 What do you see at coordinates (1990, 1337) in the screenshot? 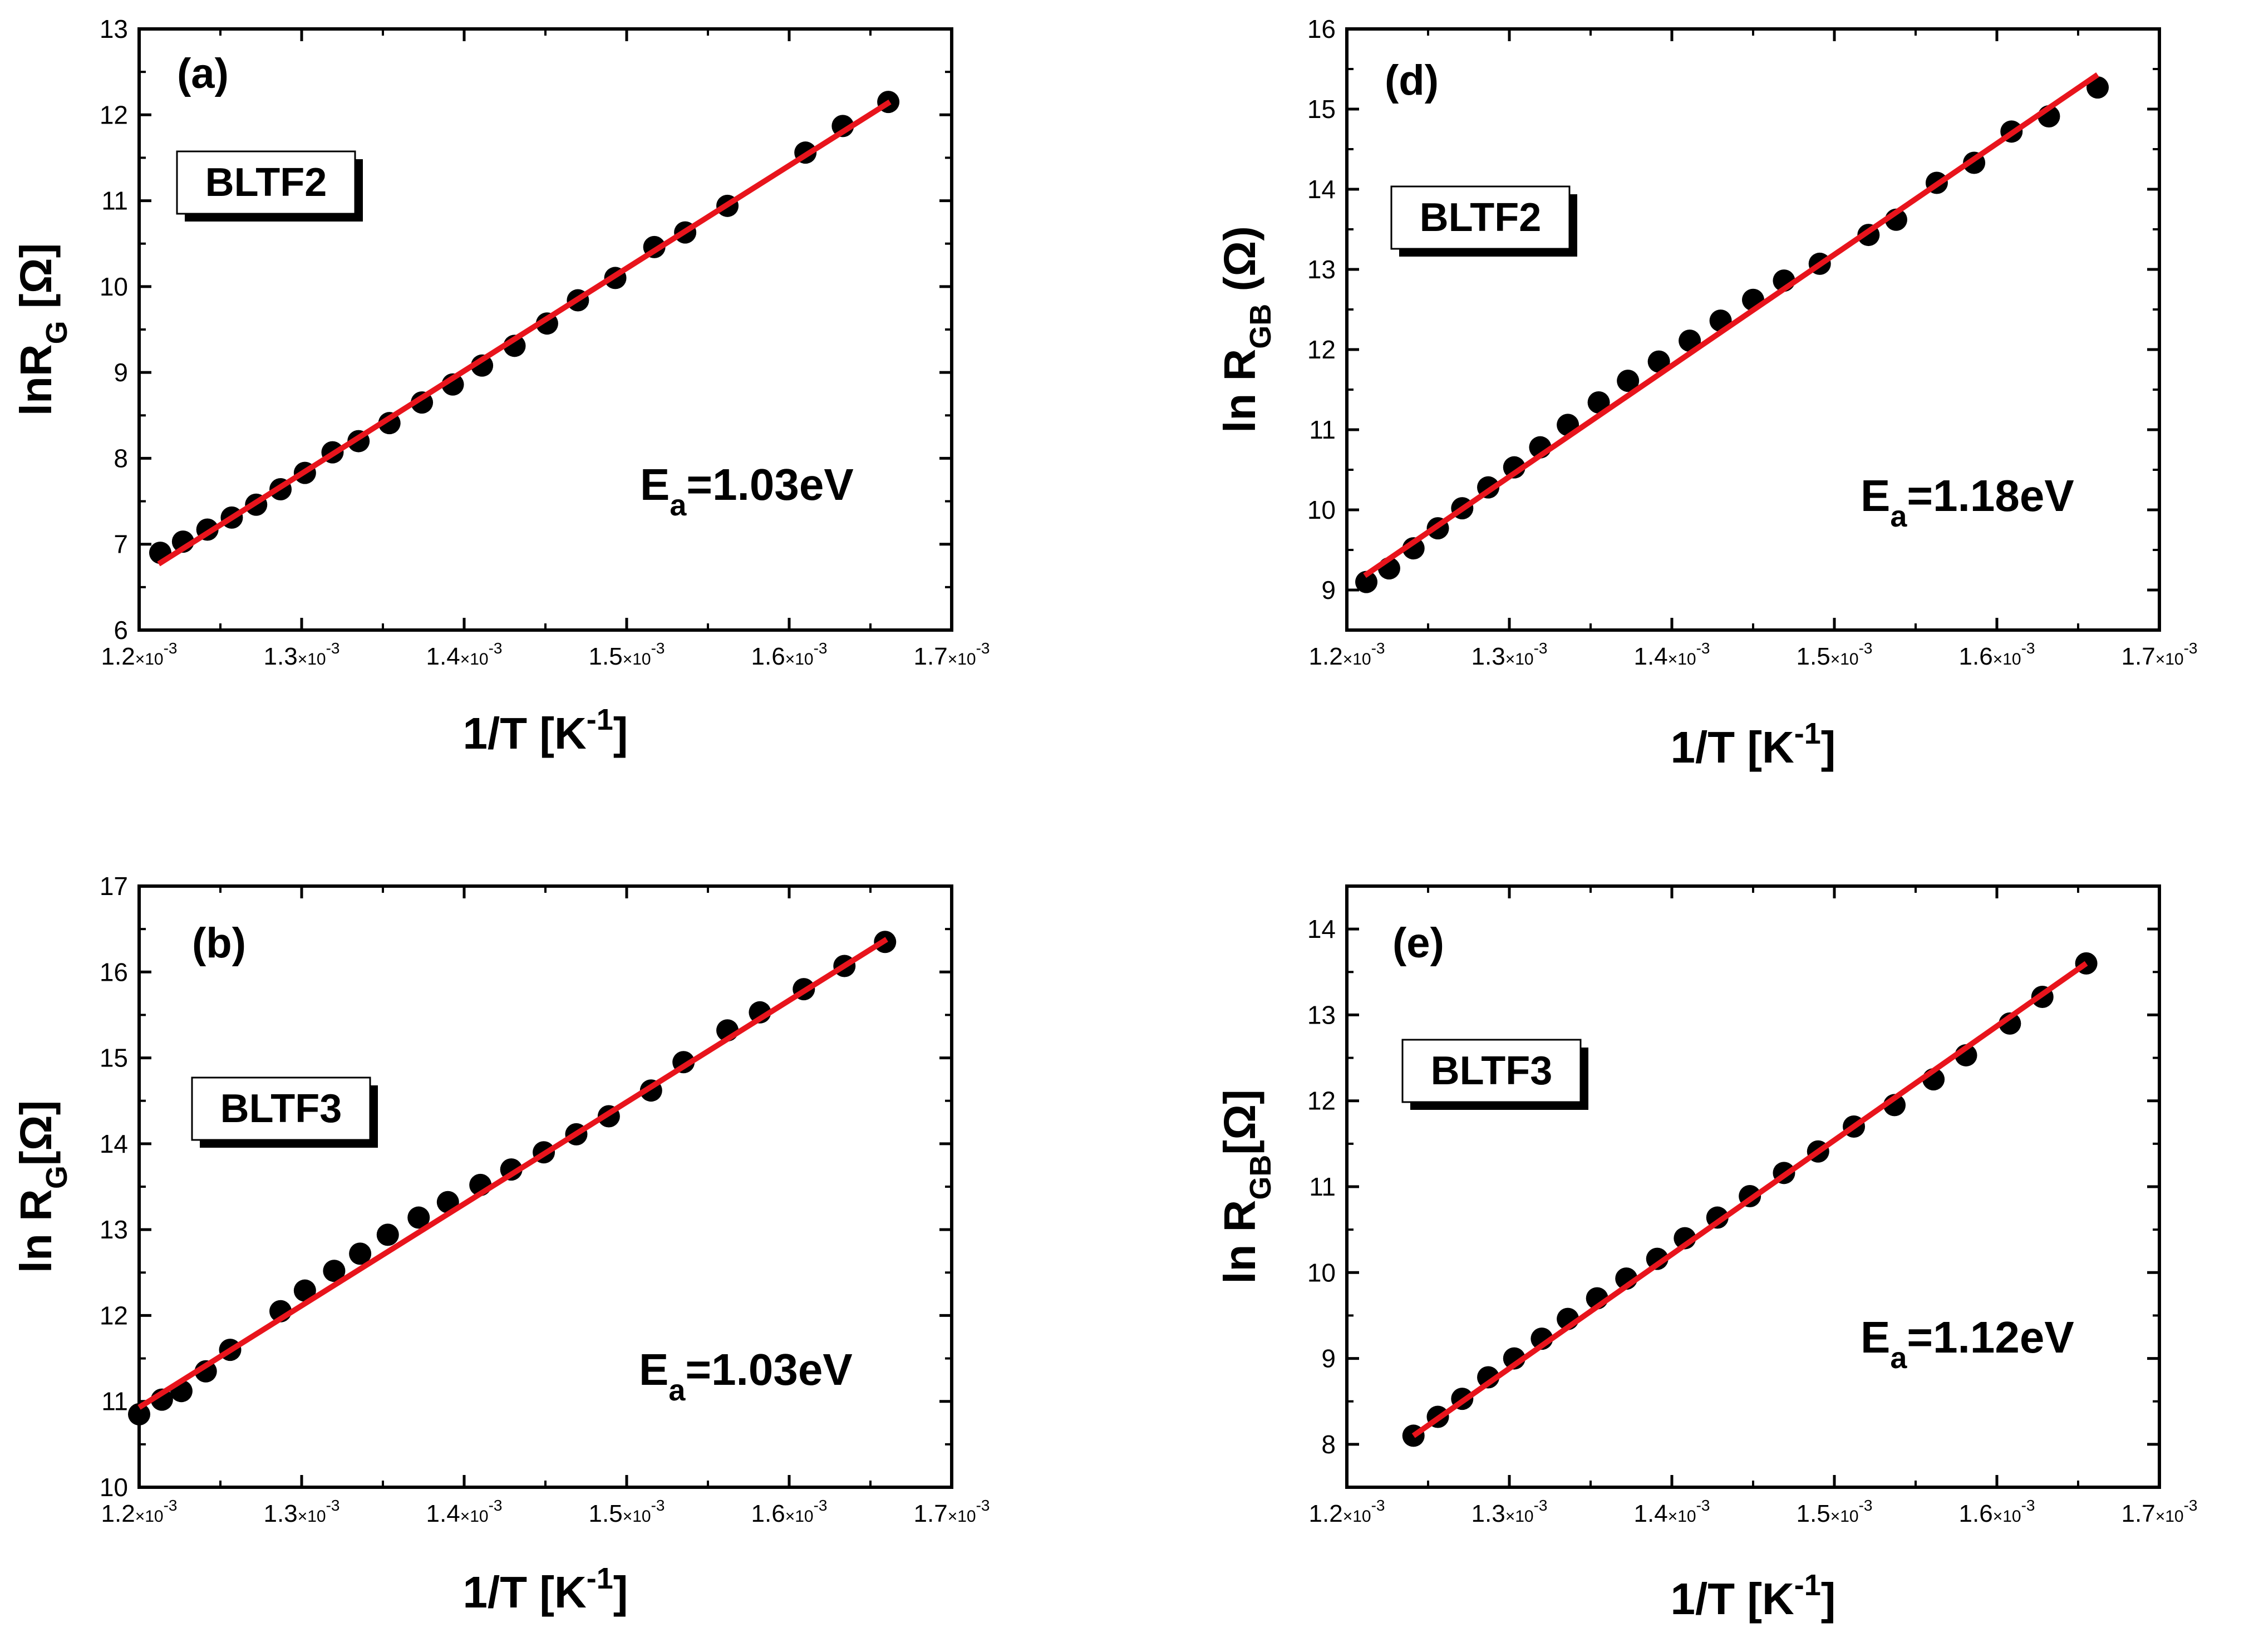
I see `annotation-value: =1.12eV` at bounding box center [1990, 1337].